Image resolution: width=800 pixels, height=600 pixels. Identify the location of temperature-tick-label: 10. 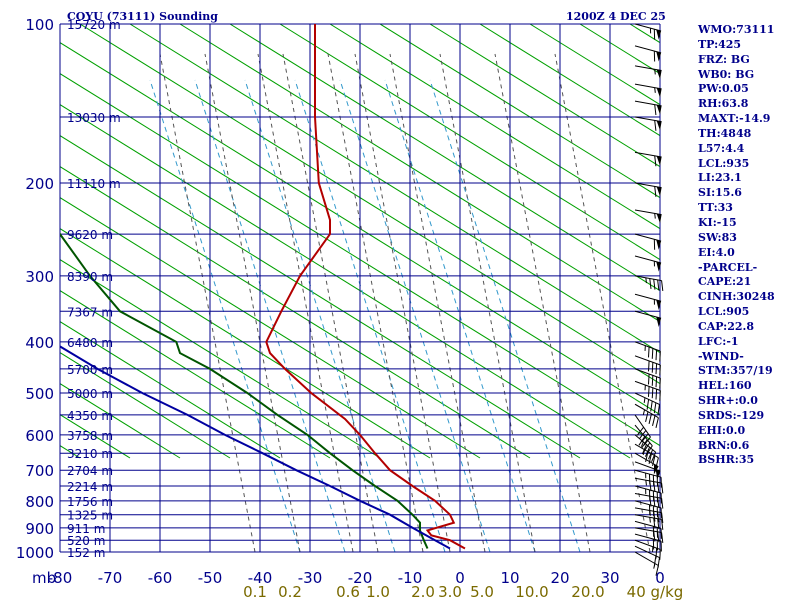
(509, 578).